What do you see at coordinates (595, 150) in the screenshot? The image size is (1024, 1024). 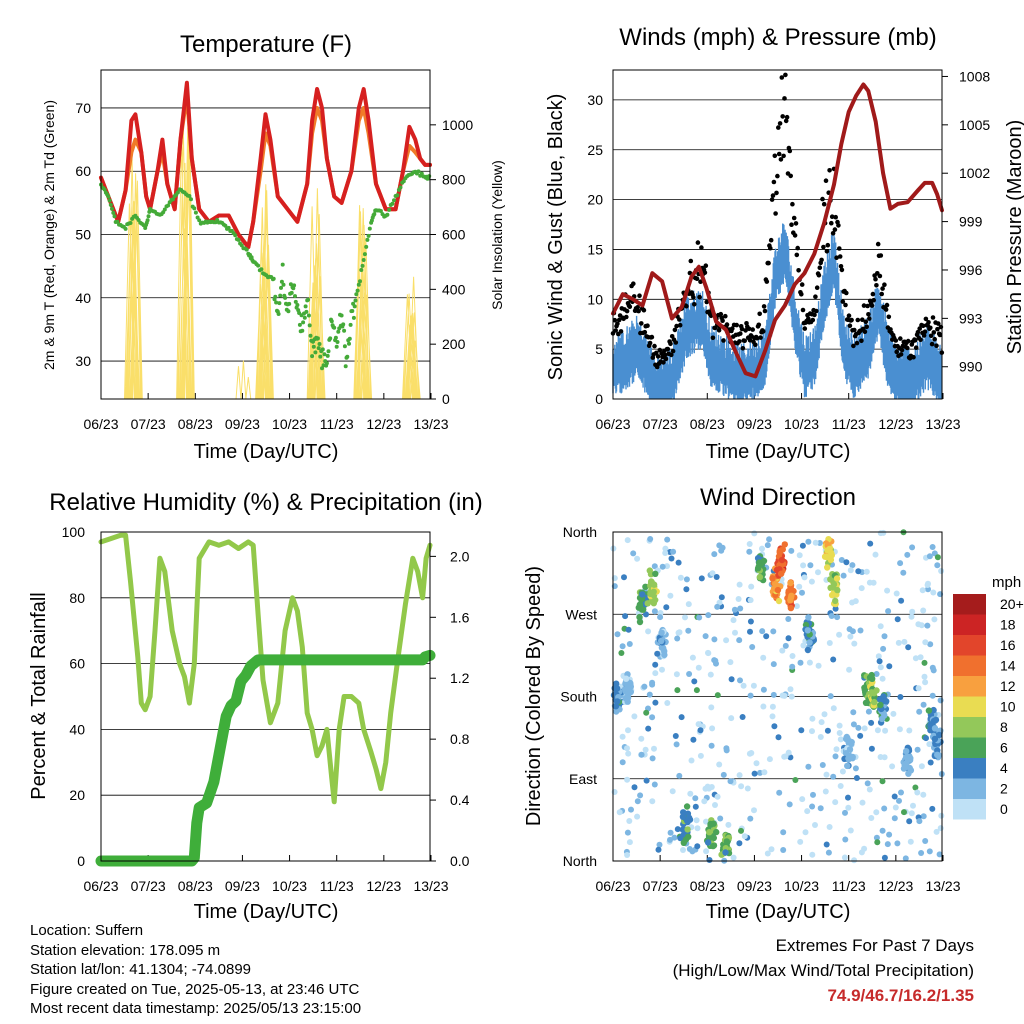 I see `y-tick-label: 25` at bounding box center [595, 150].